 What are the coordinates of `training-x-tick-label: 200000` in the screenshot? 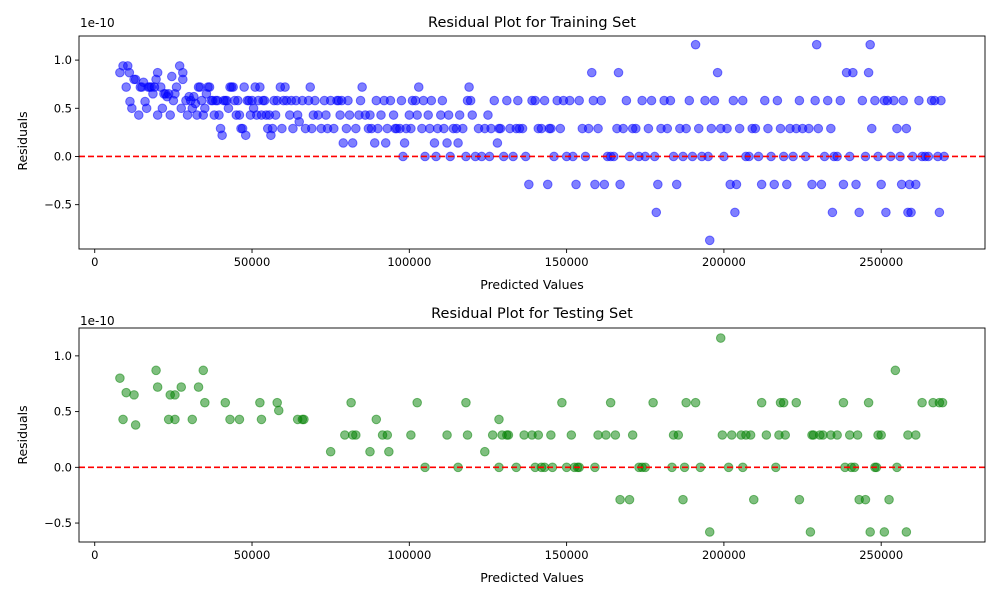 It's located at (724, 262).